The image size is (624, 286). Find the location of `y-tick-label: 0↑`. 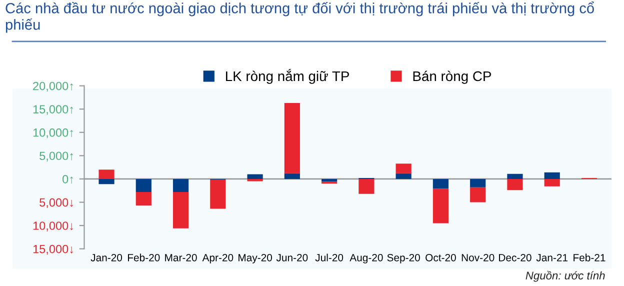

y-tick-label: 0↑ is located at coordinates (67, 179).